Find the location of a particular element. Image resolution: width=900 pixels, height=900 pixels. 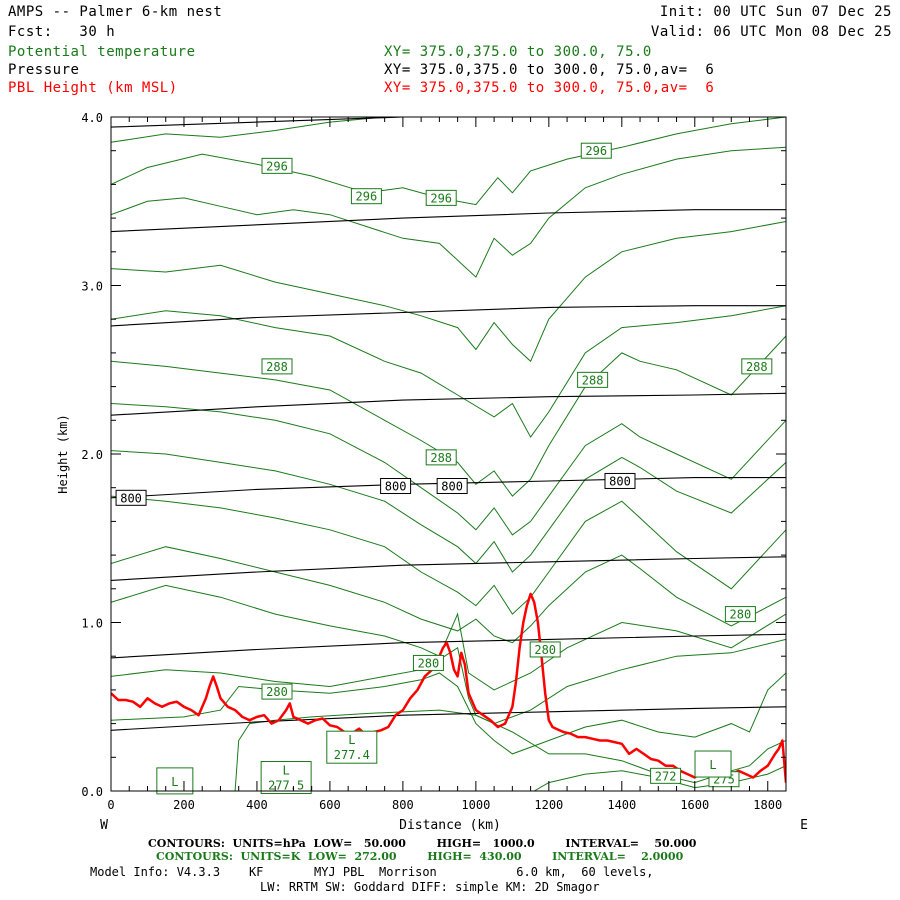

theta-label-5-text: 288 is located at coordinates (593, 380).